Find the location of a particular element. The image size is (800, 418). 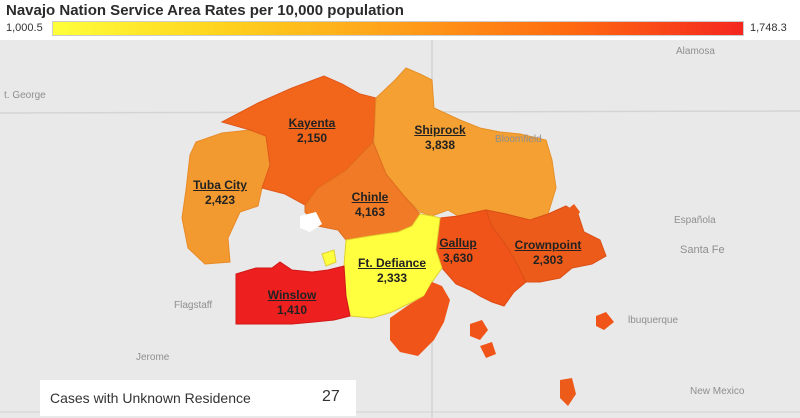

place-label-espanola: Española is located at coordinates (695, 220).